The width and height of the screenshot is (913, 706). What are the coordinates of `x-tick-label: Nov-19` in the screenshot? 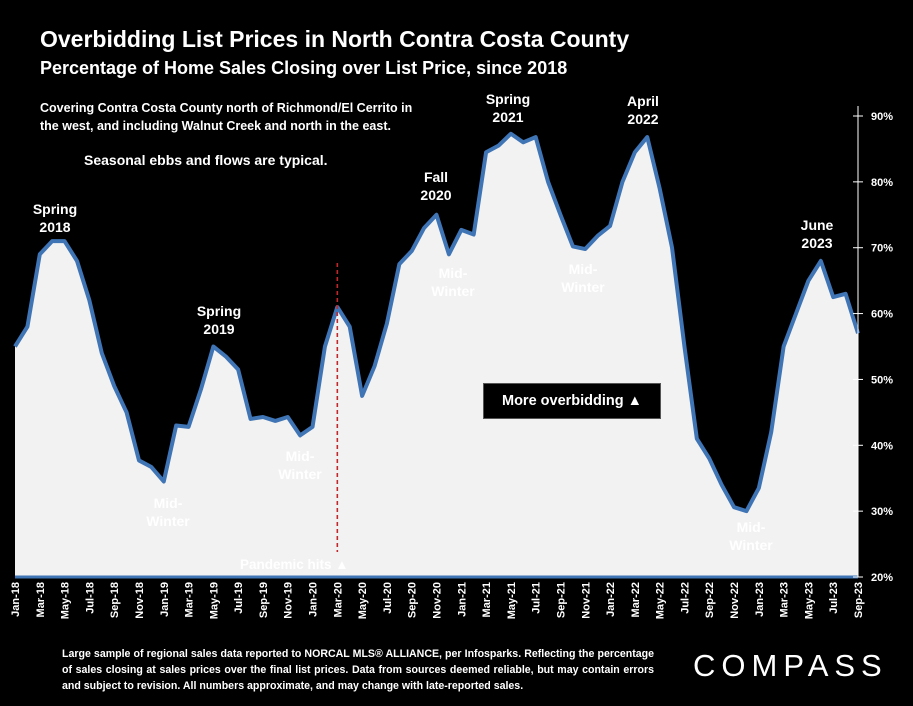 It's located at (289, 600).